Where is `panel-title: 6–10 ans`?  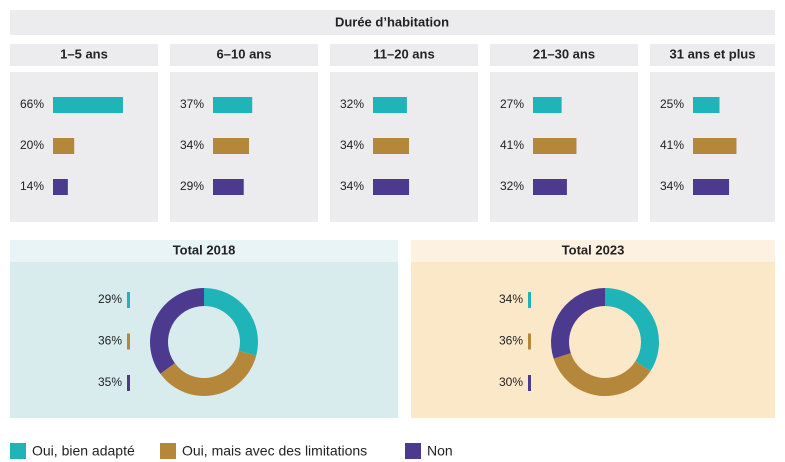
panel-title: 6–10 ans is located at coordinates (244, 53).